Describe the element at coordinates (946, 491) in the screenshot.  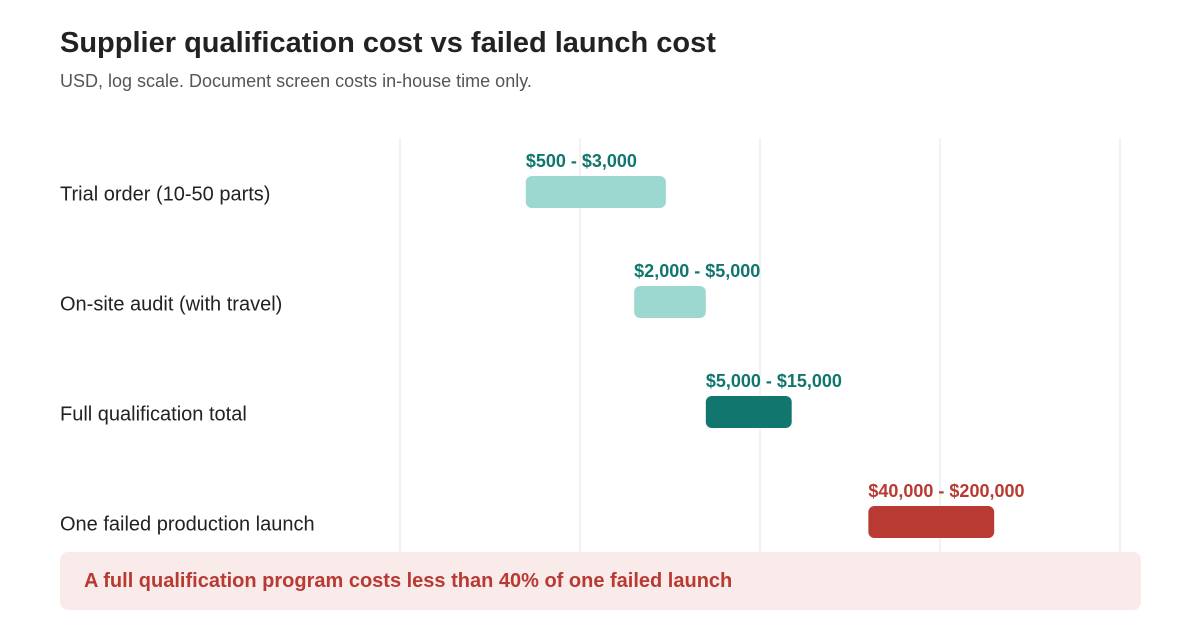
I see `range-value-label: $40,000 - $200,000` at that location.